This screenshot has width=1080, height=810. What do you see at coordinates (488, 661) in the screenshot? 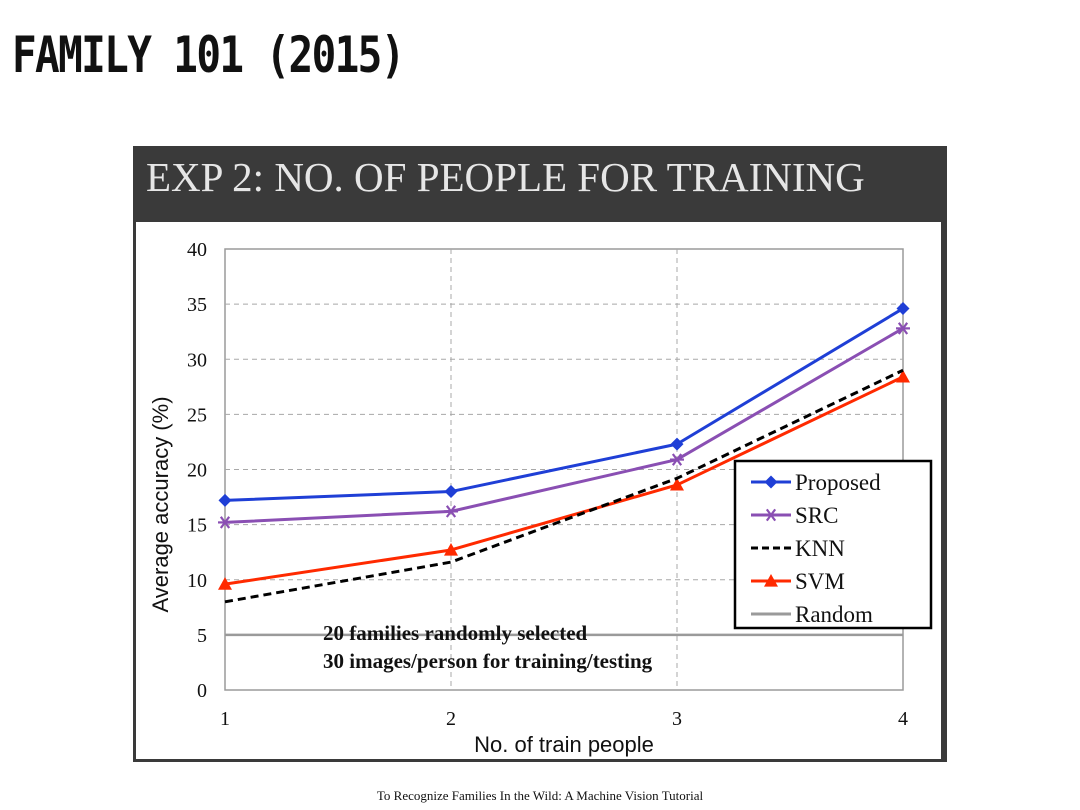
I see `chart-annotation: 30 images/person for training/testing` at bounding box center [488, 661].